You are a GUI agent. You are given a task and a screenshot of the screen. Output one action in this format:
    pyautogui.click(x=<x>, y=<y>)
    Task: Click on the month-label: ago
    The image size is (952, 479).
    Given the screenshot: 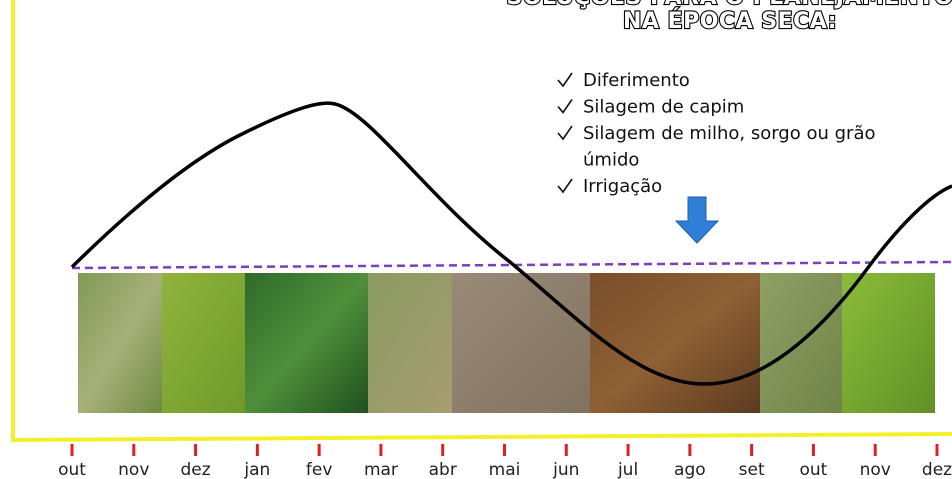 What is the action you would take?
    pyautogui.click(x=690, y=469)
    